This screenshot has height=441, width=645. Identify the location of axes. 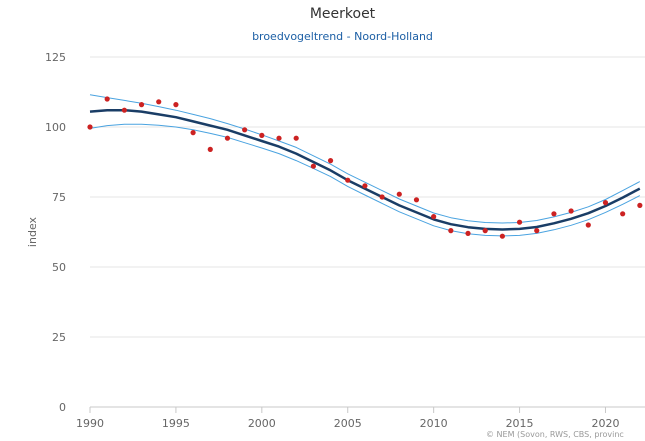
(367, 409).